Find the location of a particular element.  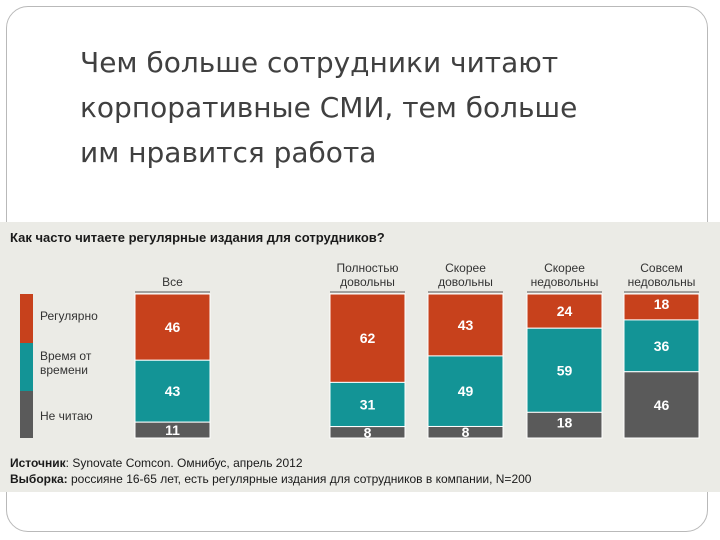

sample-label: Выборка: is located at coordinates (39, 479).